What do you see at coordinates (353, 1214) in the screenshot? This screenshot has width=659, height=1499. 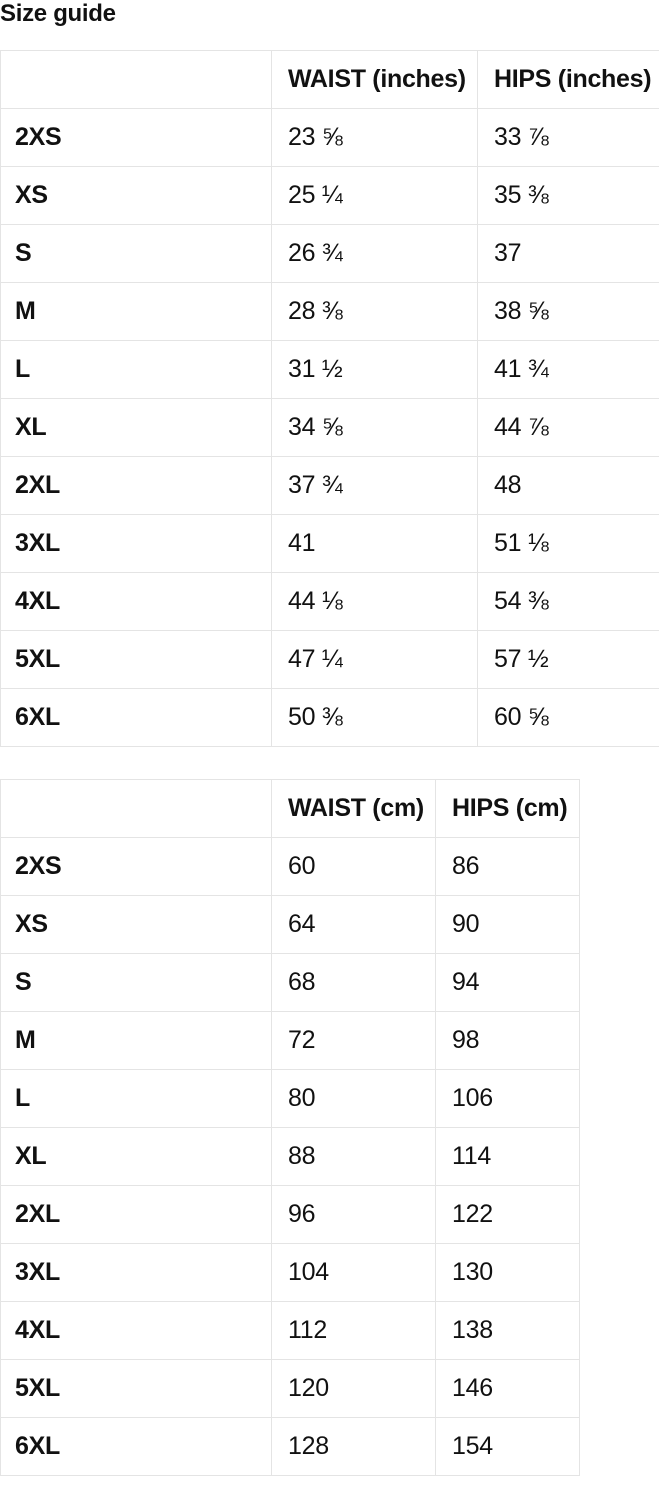 I see `measurement-value: 96` at bounding box center [353, 1214].